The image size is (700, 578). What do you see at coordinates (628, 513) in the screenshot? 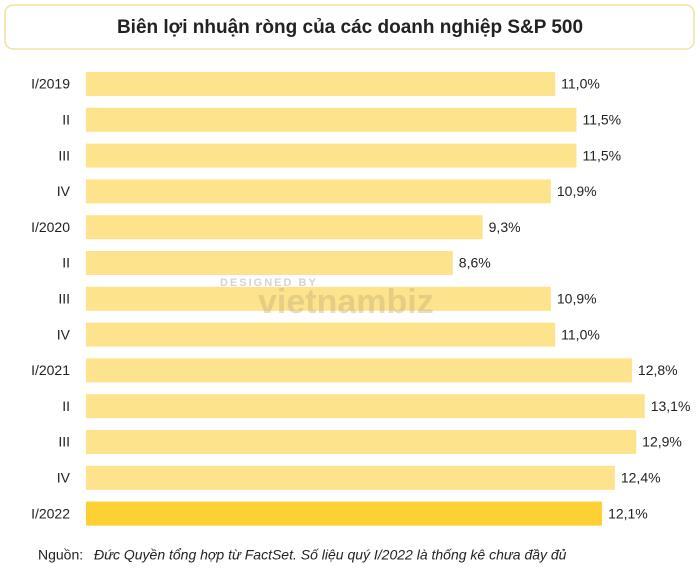
I see `value-label: 12,1%` at bounding box center [628, 513].